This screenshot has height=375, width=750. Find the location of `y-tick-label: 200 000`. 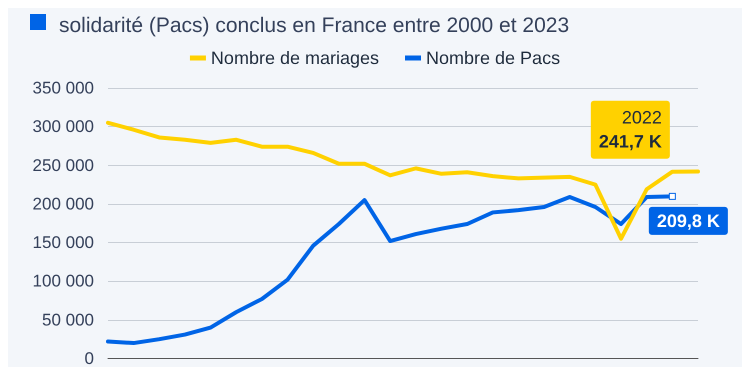

y-tick-label: 200 000 is located at coordinates (63, 204).